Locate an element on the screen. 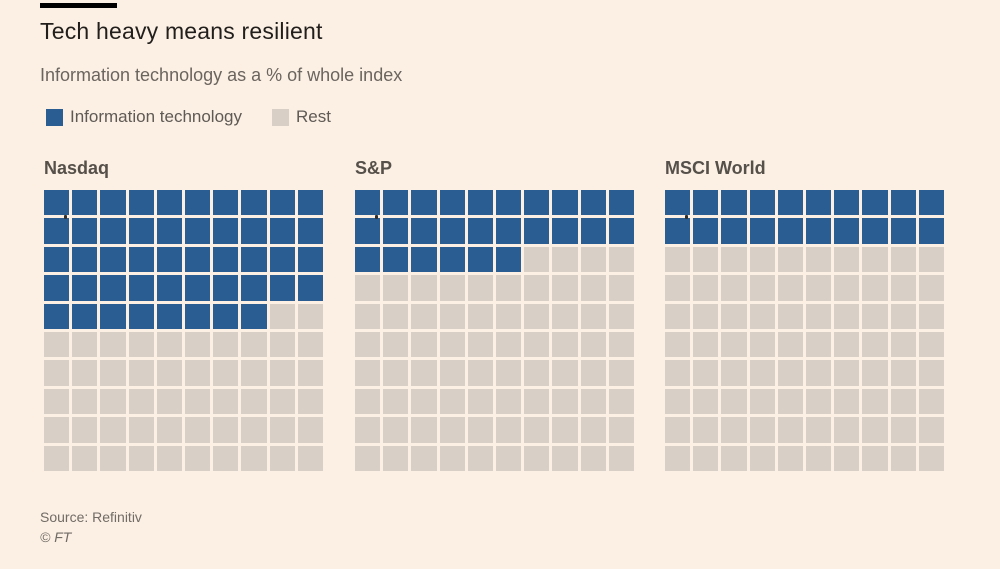  waffle-title: MSCI World is located at coordinates (715, 168).